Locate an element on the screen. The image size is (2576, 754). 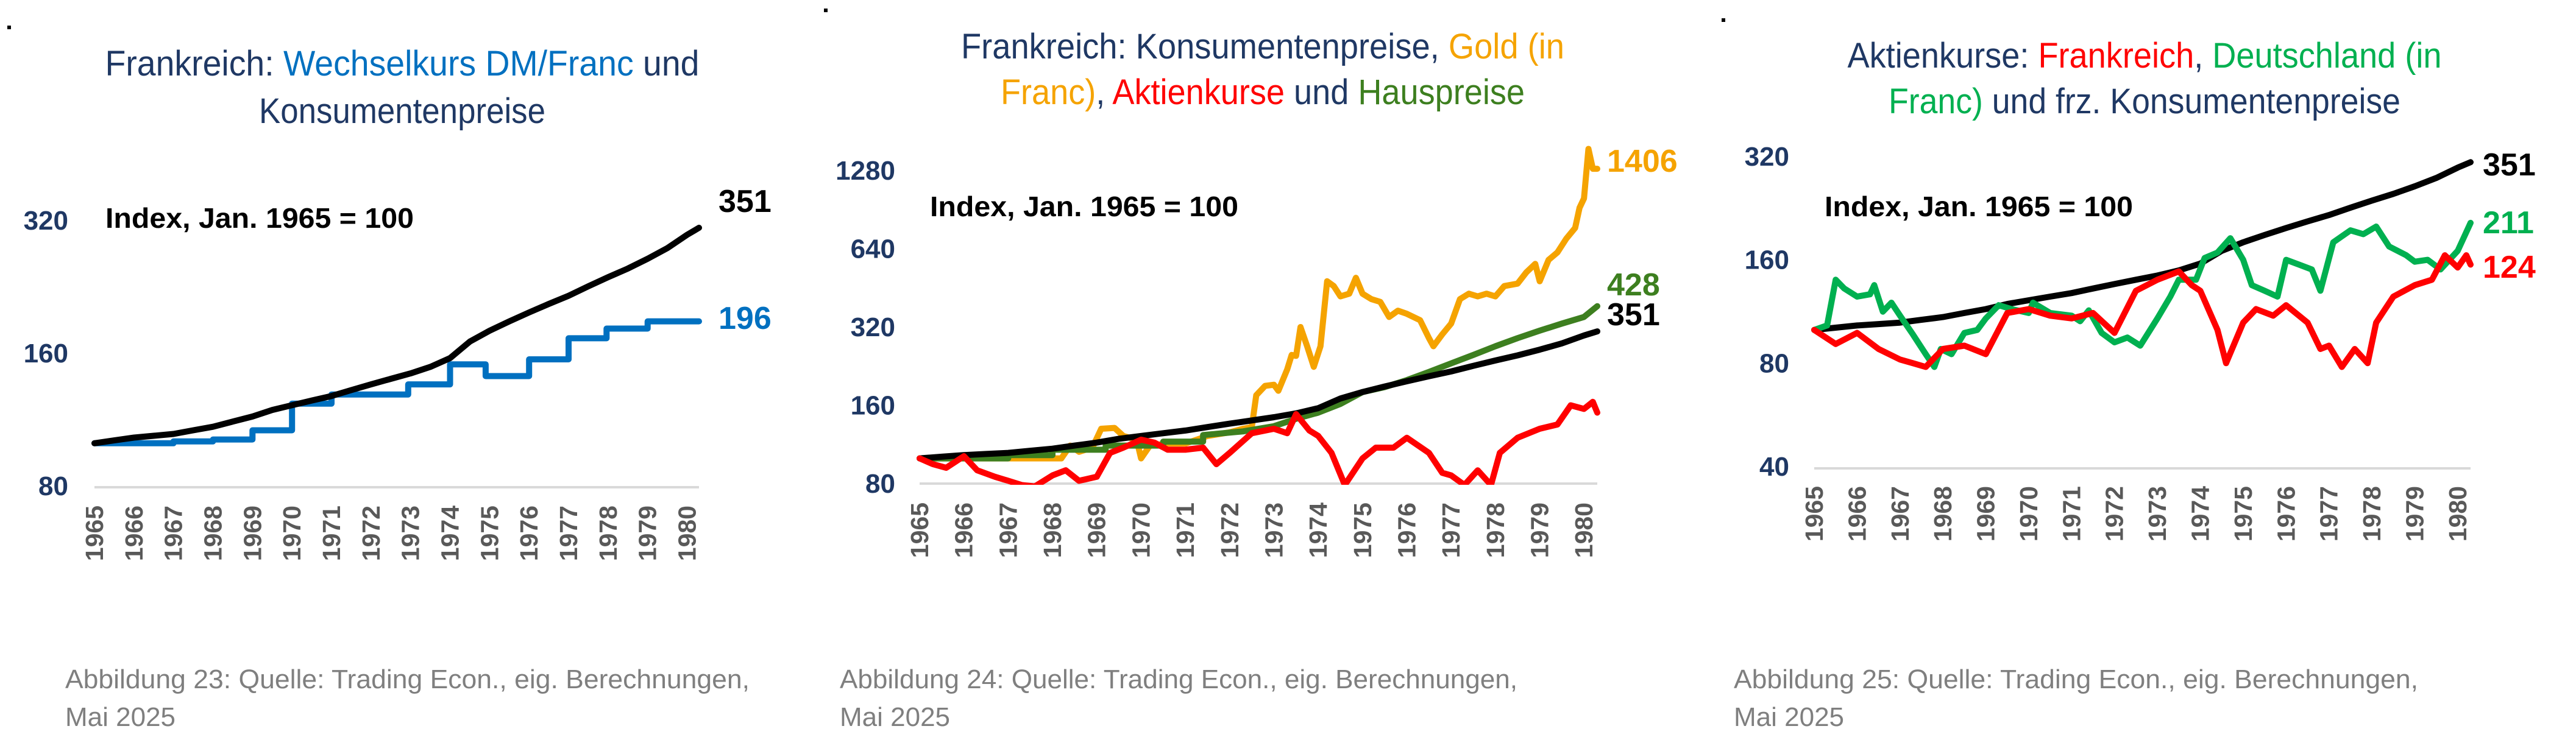
chart-title-line: Konsumentenpreise is located at coordinates (402, 111).